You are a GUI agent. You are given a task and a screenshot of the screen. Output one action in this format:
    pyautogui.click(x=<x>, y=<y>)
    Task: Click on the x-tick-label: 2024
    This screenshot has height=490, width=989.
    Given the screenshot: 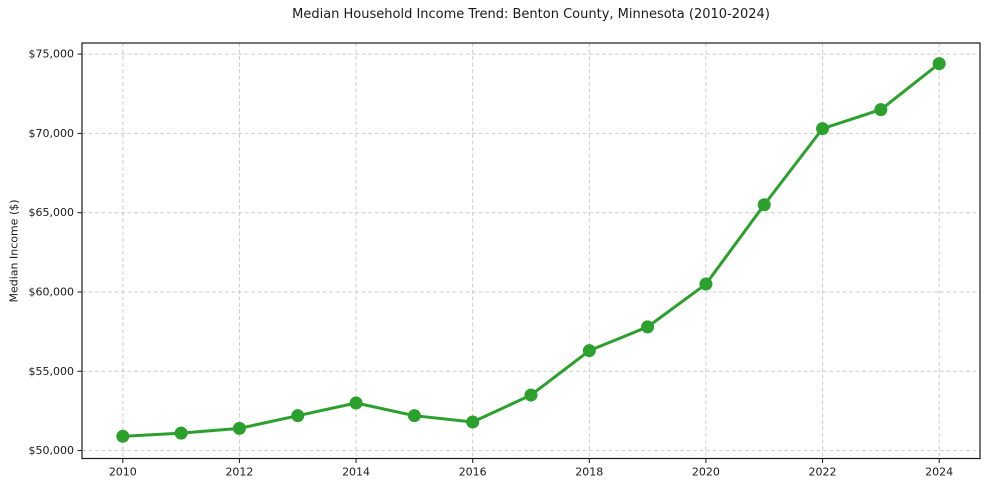 What is the action you would take?
    pyautogui.click(x=939, y=472)
    